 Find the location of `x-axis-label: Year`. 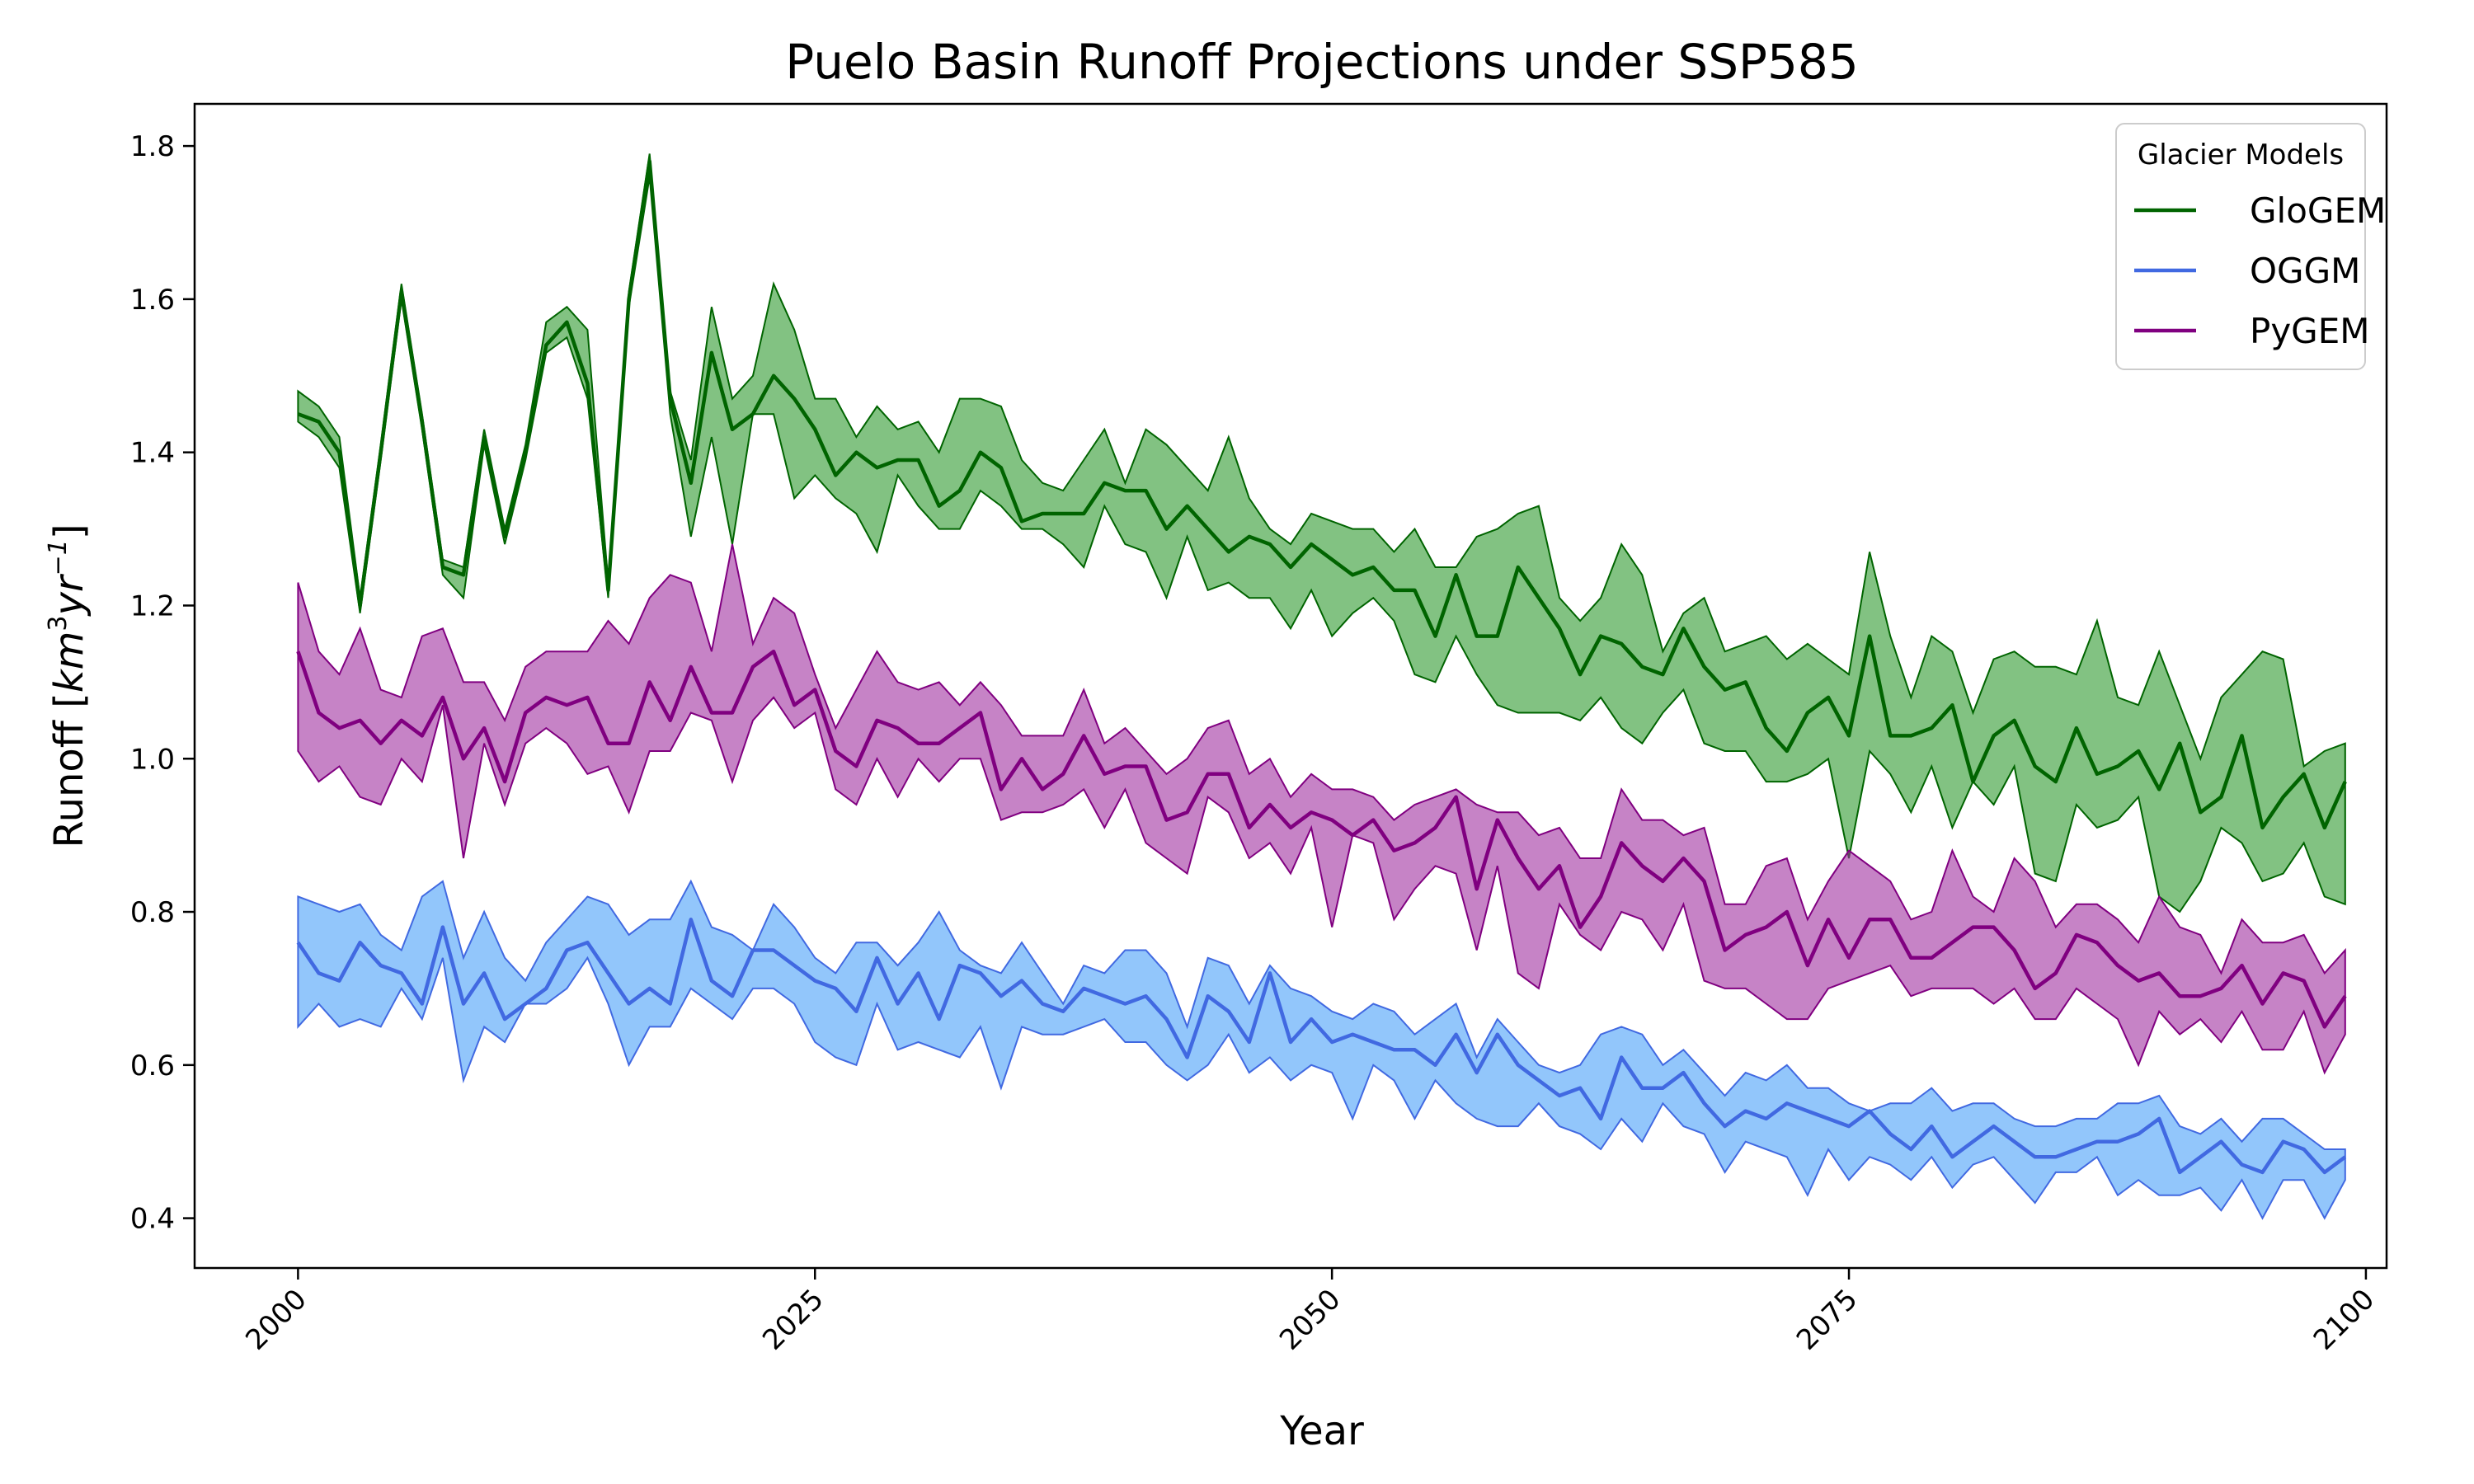

x-axis-label: Year is located at coordinates (1321, 1431).